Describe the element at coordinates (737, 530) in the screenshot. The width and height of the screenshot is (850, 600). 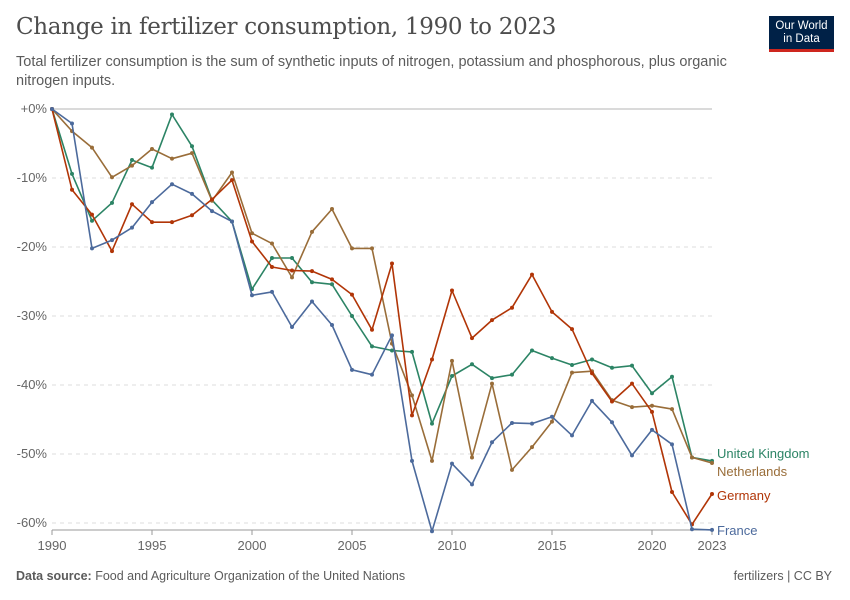
I see `series-label: France` at that location.